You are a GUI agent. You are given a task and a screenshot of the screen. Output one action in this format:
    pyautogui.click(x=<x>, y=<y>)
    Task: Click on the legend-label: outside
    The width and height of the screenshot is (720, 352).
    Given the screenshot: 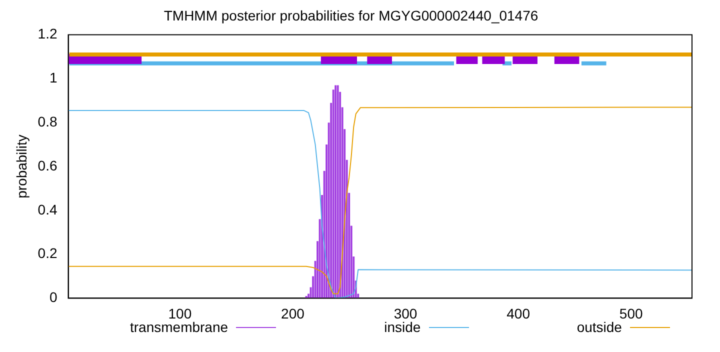 What is the action you would take?
    pyautogui.click(x=599, y=327)
    